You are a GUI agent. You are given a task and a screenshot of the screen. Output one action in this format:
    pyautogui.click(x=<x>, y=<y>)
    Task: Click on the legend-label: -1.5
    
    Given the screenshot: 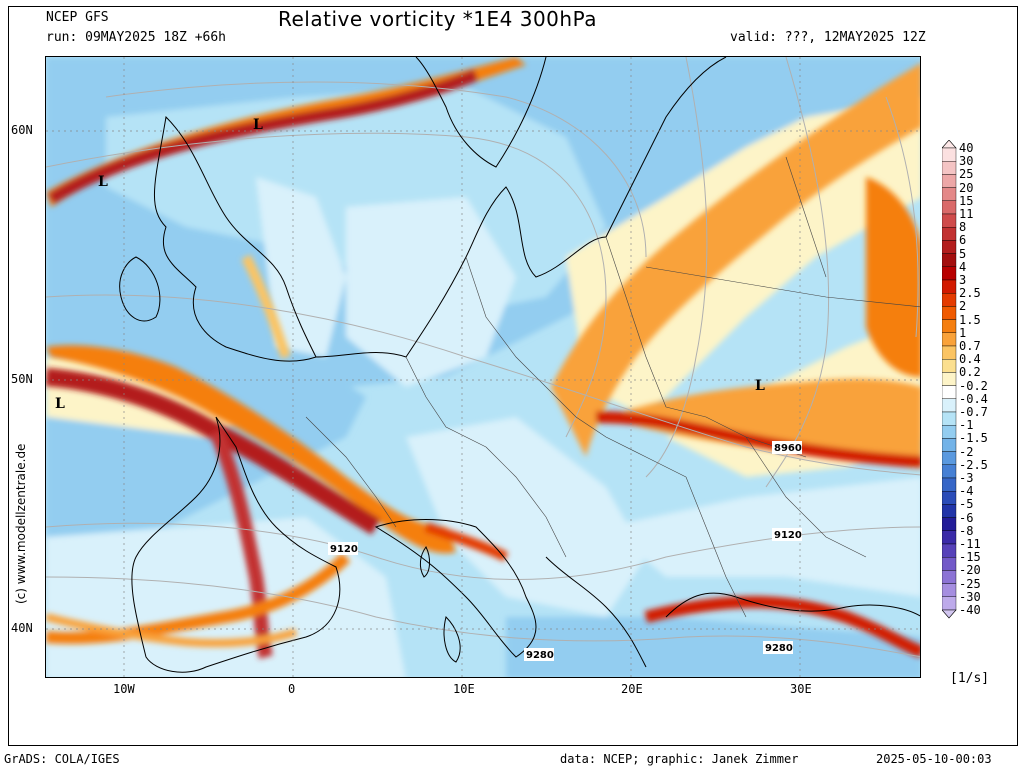 What is the action you would take?
    pyautogui.click(x=973, y=438)
    